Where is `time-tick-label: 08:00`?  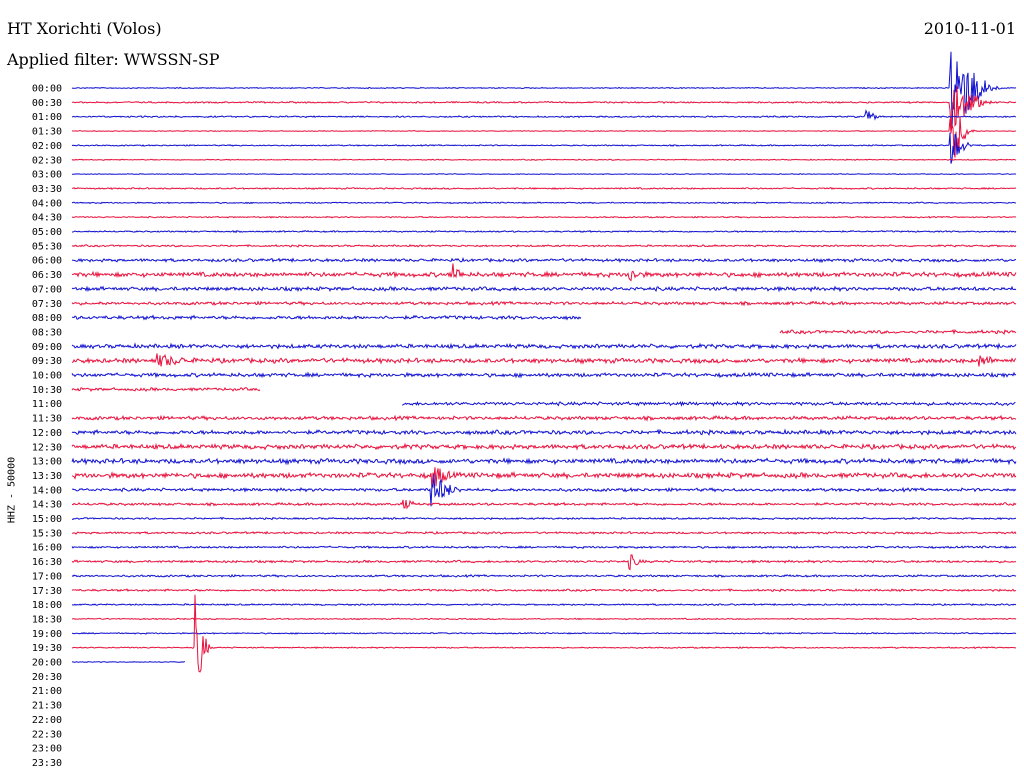
time-tick-label: 08:00 is located at coordinates (47, 318).